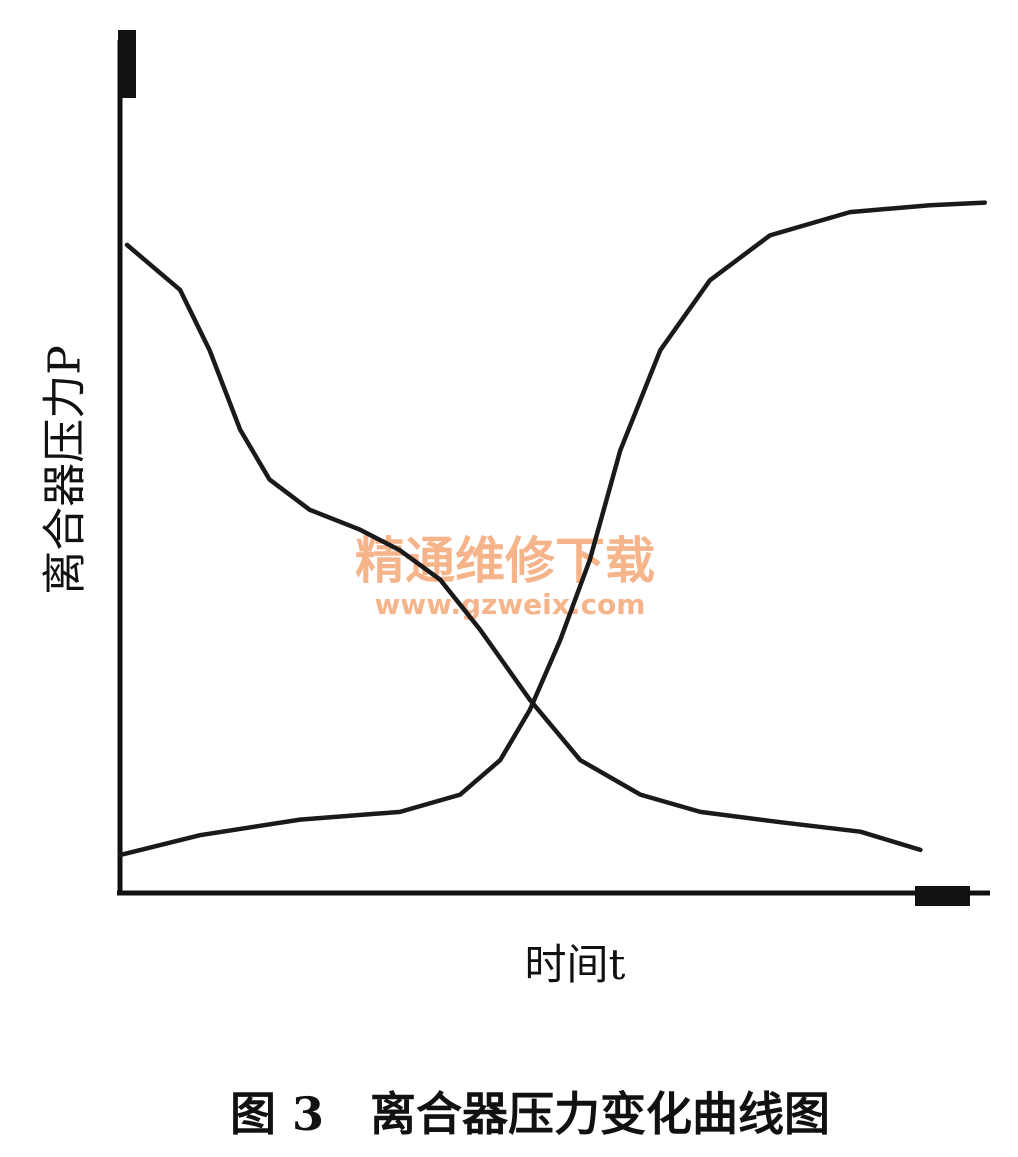 Image resolution: width=1018 pixels, height=1157 pixels. What do you see at coordinates (530, 1114) in the screenshot?
I see `chart-title: 图 3 离合器压力变化曲线图` at bounding box center [530, 1114].